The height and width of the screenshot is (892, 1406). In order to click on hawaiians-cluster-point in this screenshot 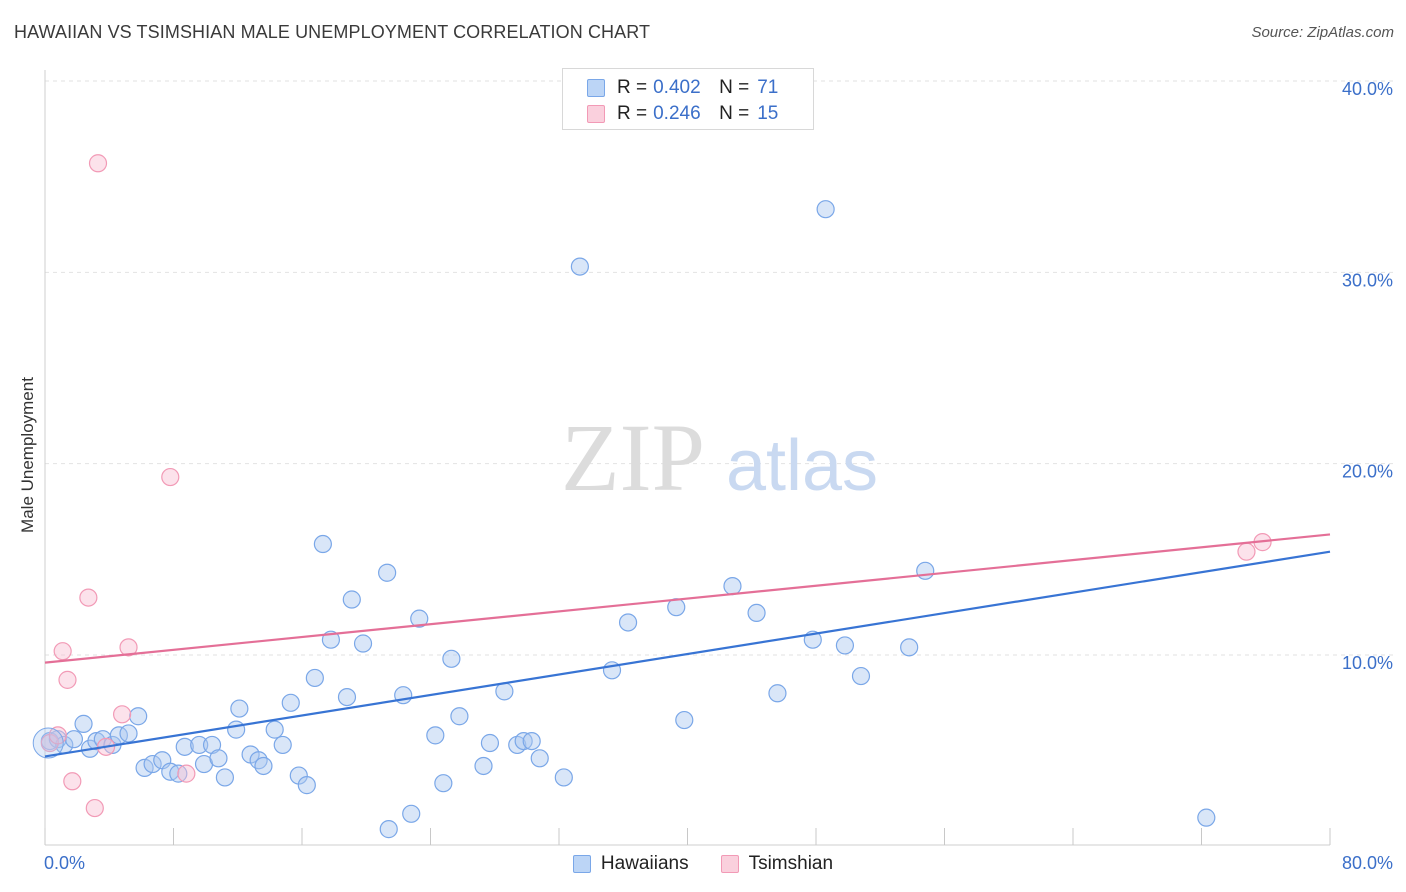, I will do `click(48, 743)`.